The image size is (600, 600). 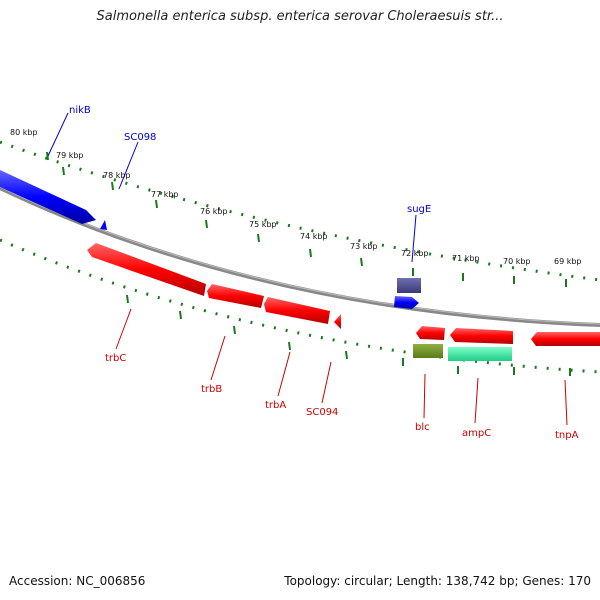 I want to click on scale-label: 69 kbp, so click(x=568, y=261).